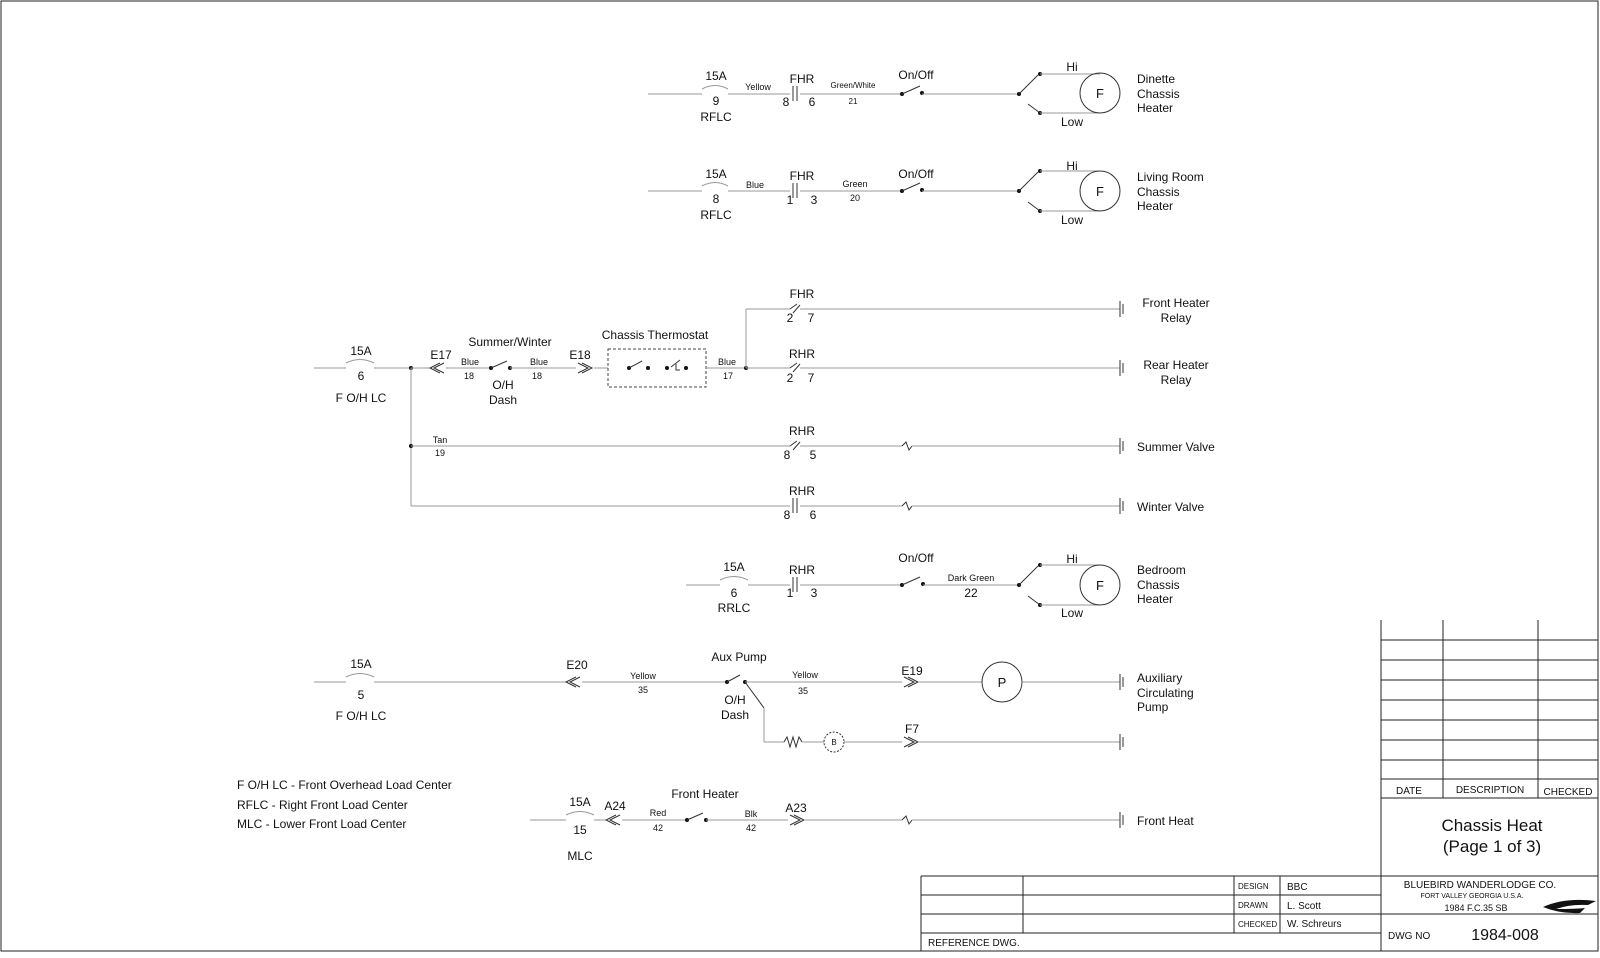 The width and height of the screenshot is (1600, 958). Describe the element at coordinates (1071, 559) in the screenshot. I see `bedroom-hi-label: Hi` at that location.